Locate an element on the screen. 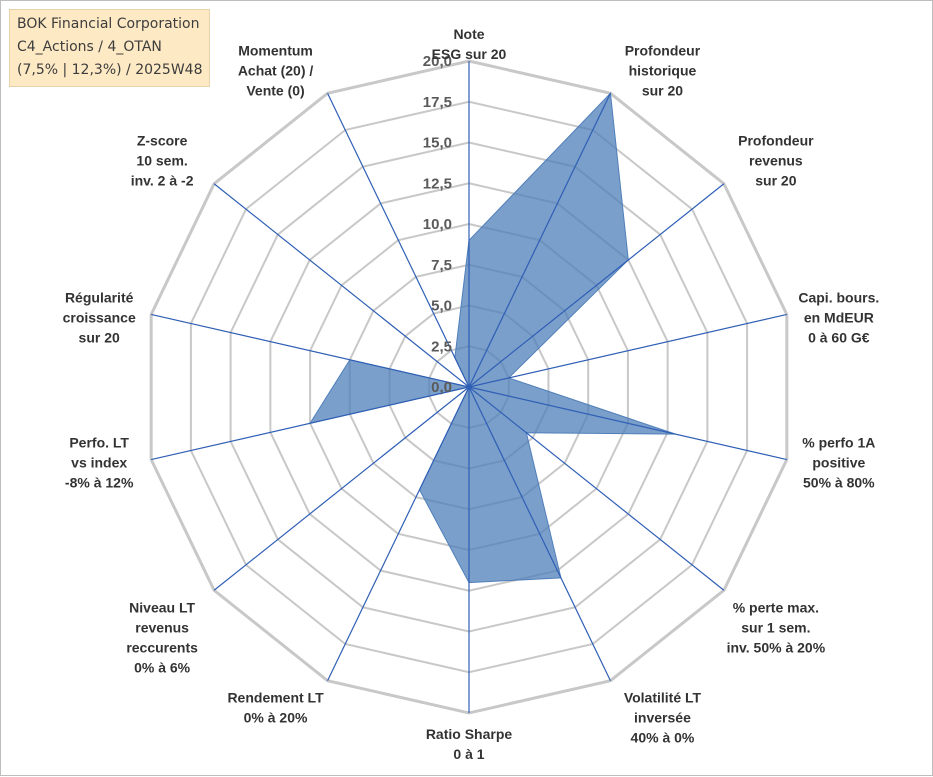 The width and height of the screenshot is (933, 777). tick-label: 12,5 is located at coordinates (437, 183).